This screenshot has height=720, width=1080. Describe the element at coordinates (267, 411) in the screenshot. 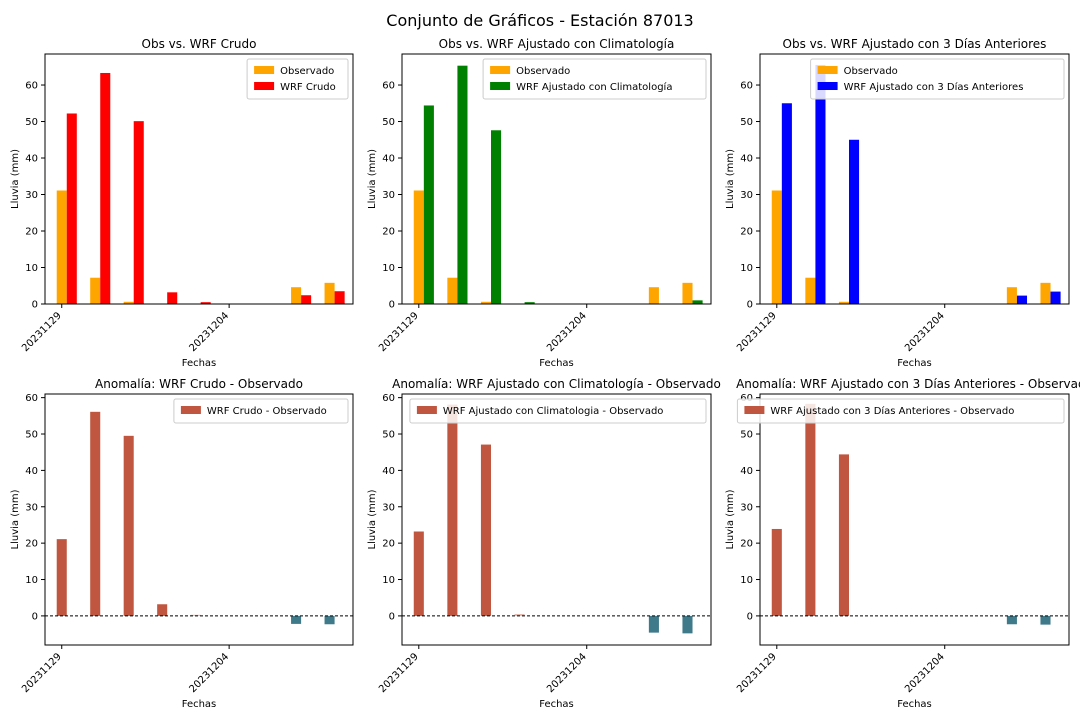

I see `legend-label: WRF Crudo - Observado` at that location.